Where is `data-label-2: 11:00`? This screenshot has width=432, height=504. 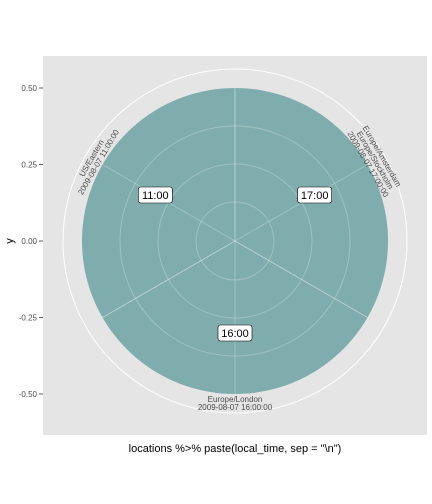
data-label-2: 11:00 is located at coordinates (155, 196).